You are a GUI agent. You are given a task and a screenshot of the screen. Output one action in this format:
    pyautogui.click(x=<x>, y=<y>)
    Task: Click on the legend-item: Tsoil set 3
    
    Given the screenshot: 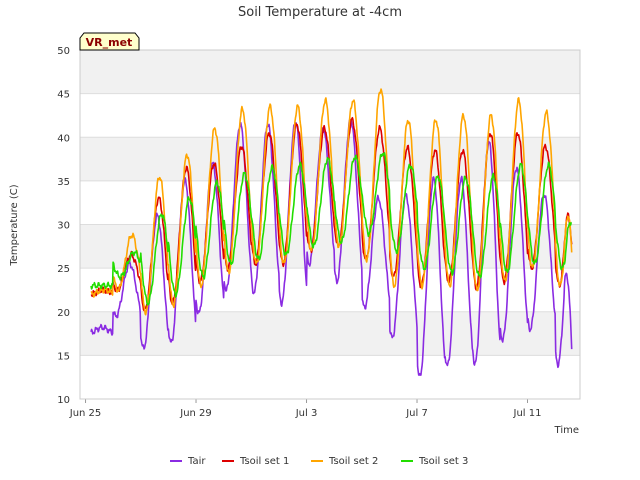 What is the action you would take?
    pyautogui.click(x=434, y=461)
    